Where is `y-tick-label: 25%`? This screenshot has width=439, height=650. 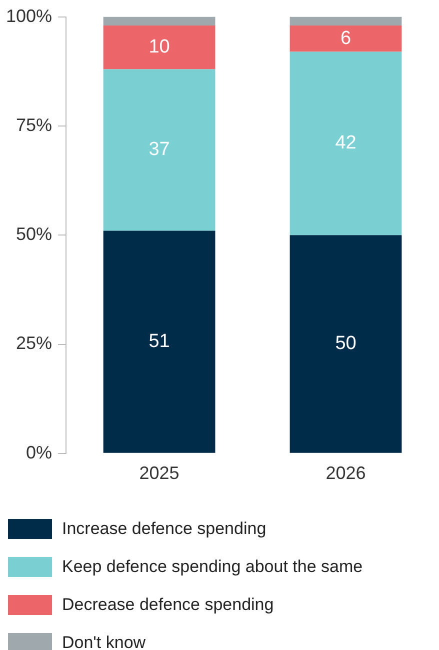
y-tick-label: 25% is located at coordinates (34, 343).